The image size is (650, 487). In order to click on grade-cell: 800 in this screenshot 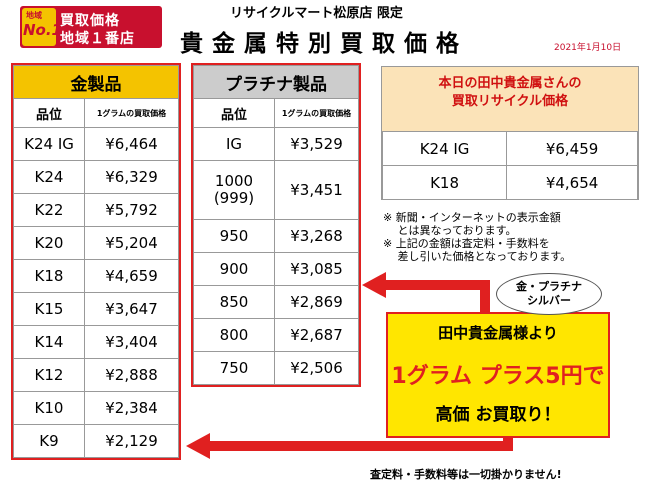, I will do `click(234, 335)`.